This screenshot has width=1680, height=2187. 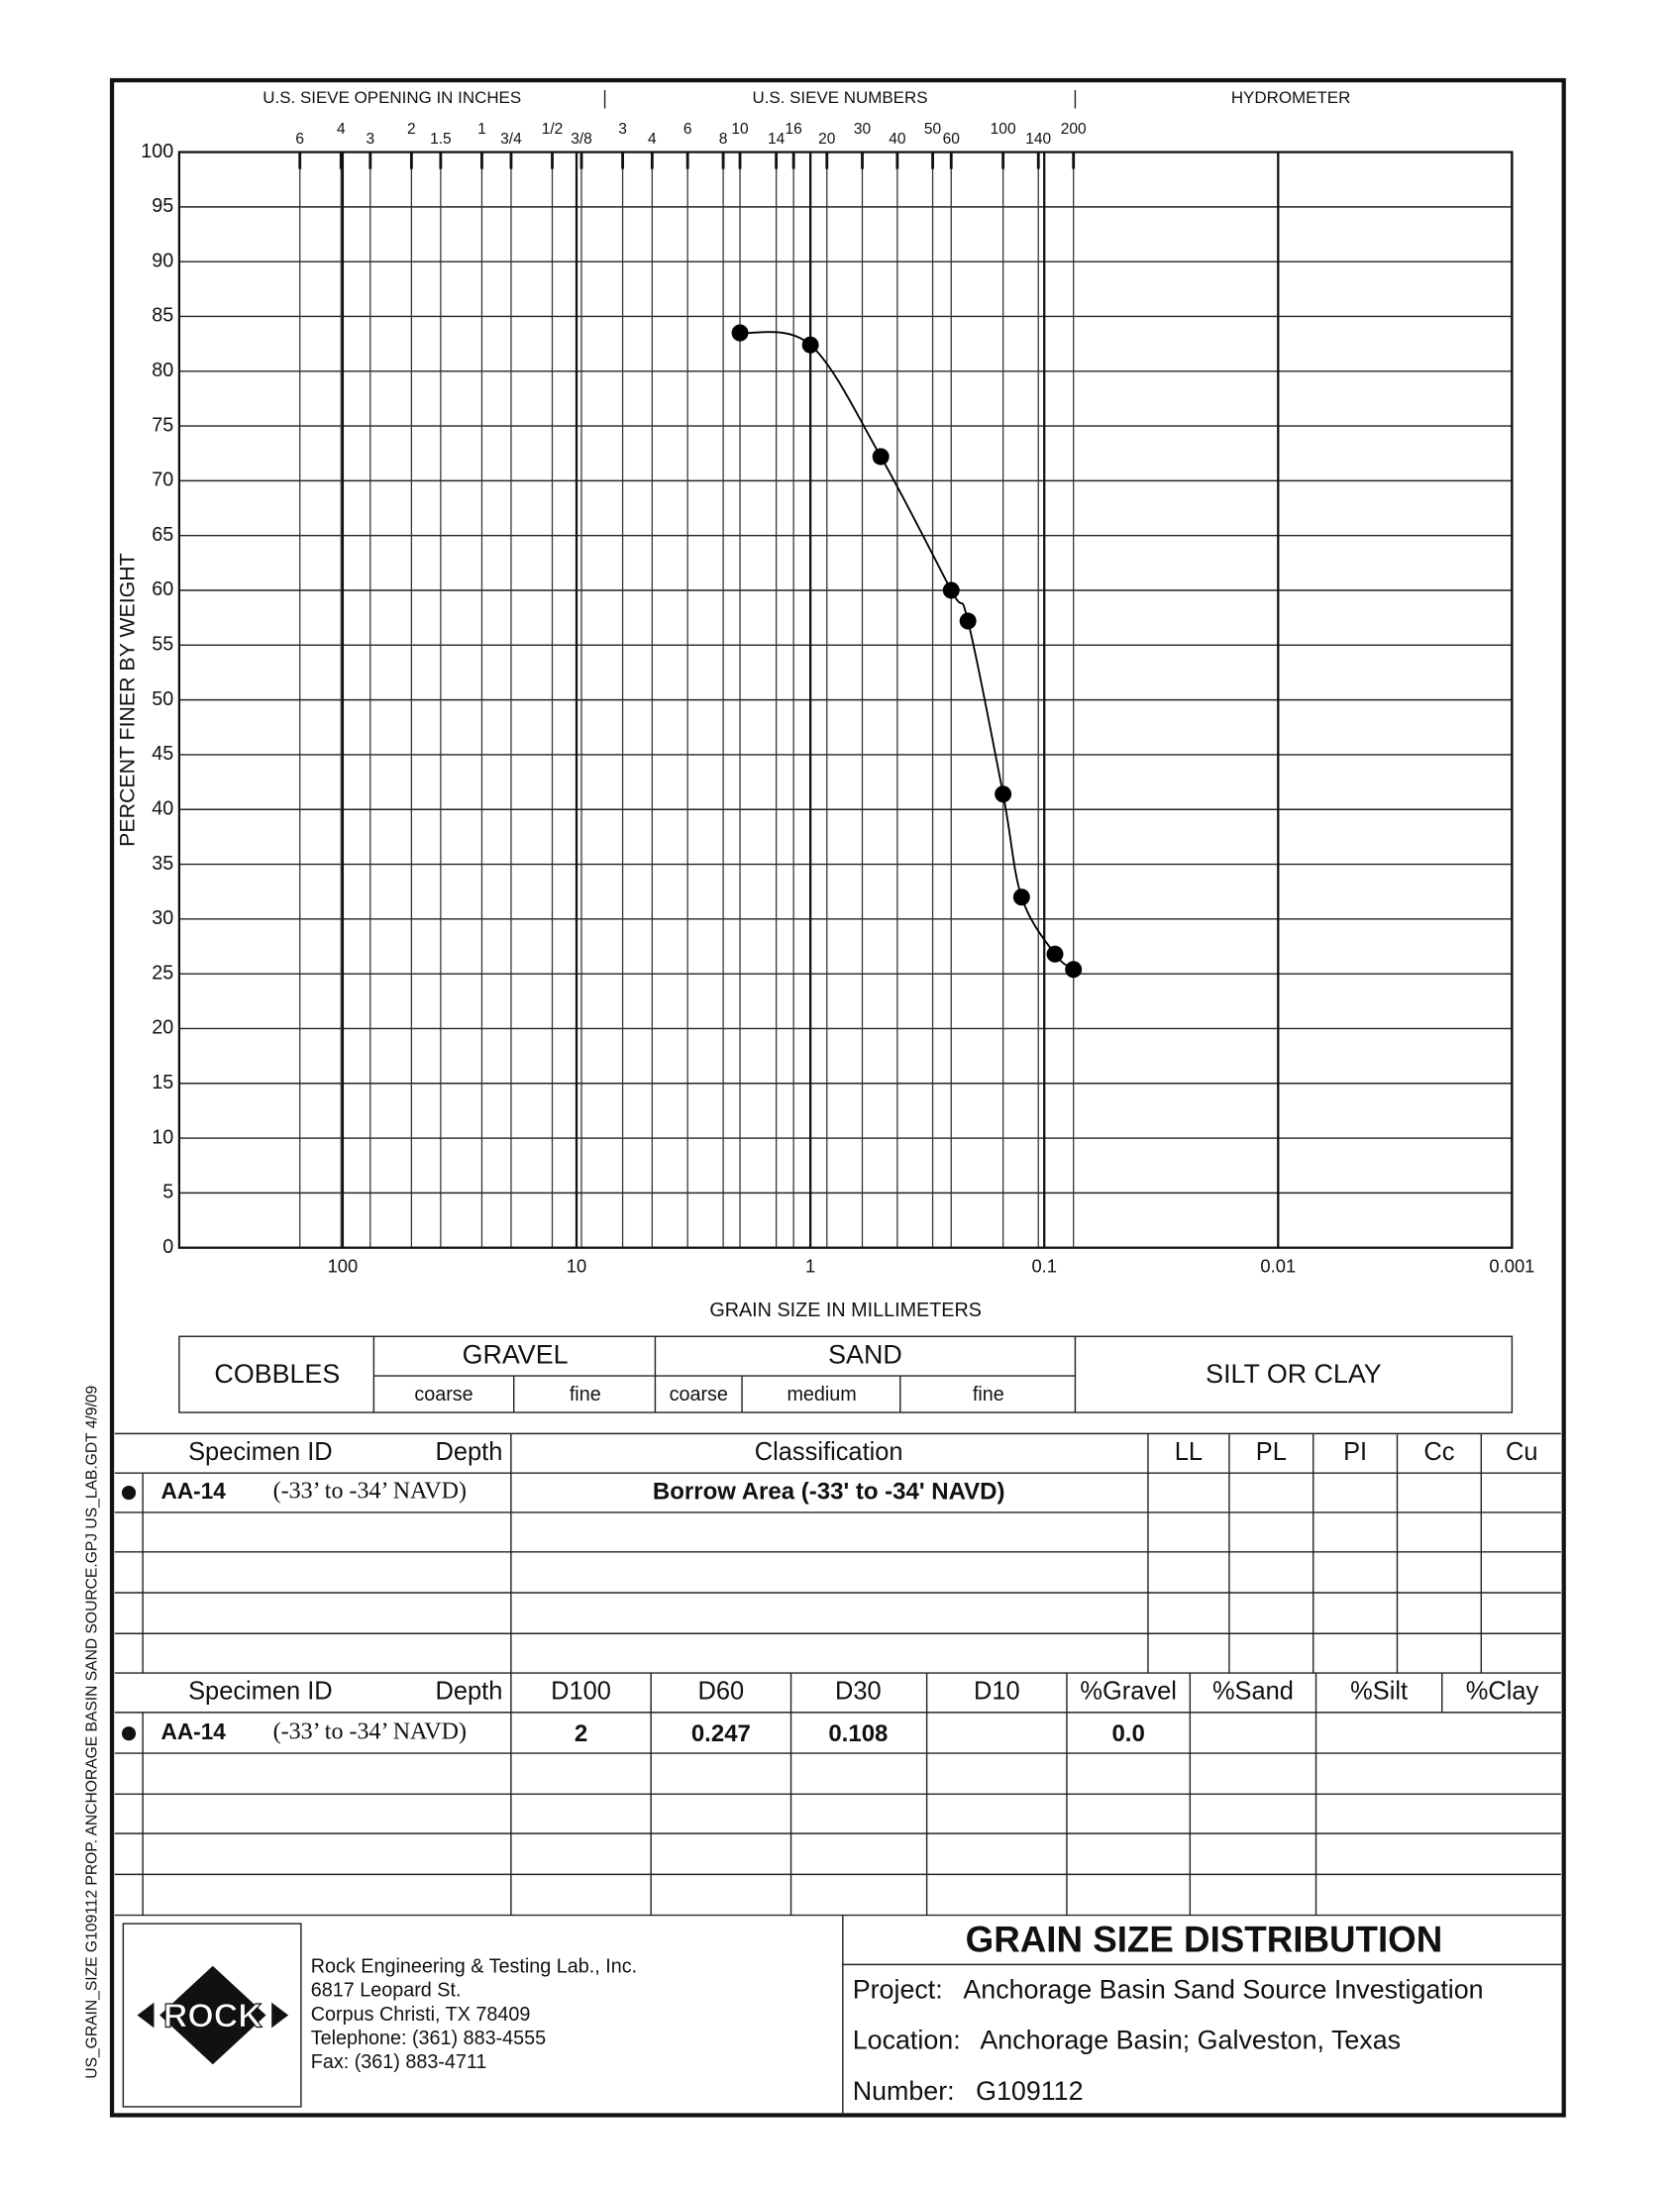 What do you see at coordinates (897, 139) in the screenshot?
I see `sieve-tick-label: 40` at bounding box center [897, 139].